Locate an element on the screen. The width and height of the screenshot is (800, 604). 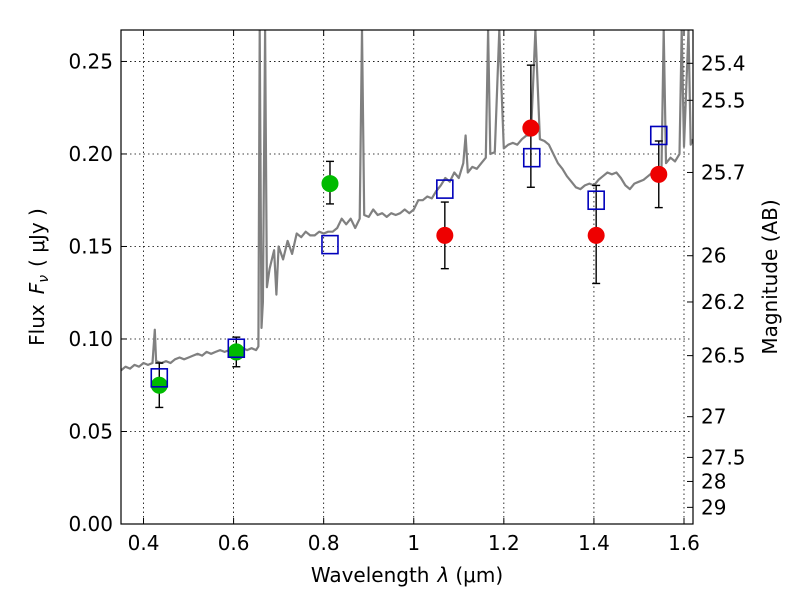
x-tick-label: 1.2 is located at coordinates (504, 543).